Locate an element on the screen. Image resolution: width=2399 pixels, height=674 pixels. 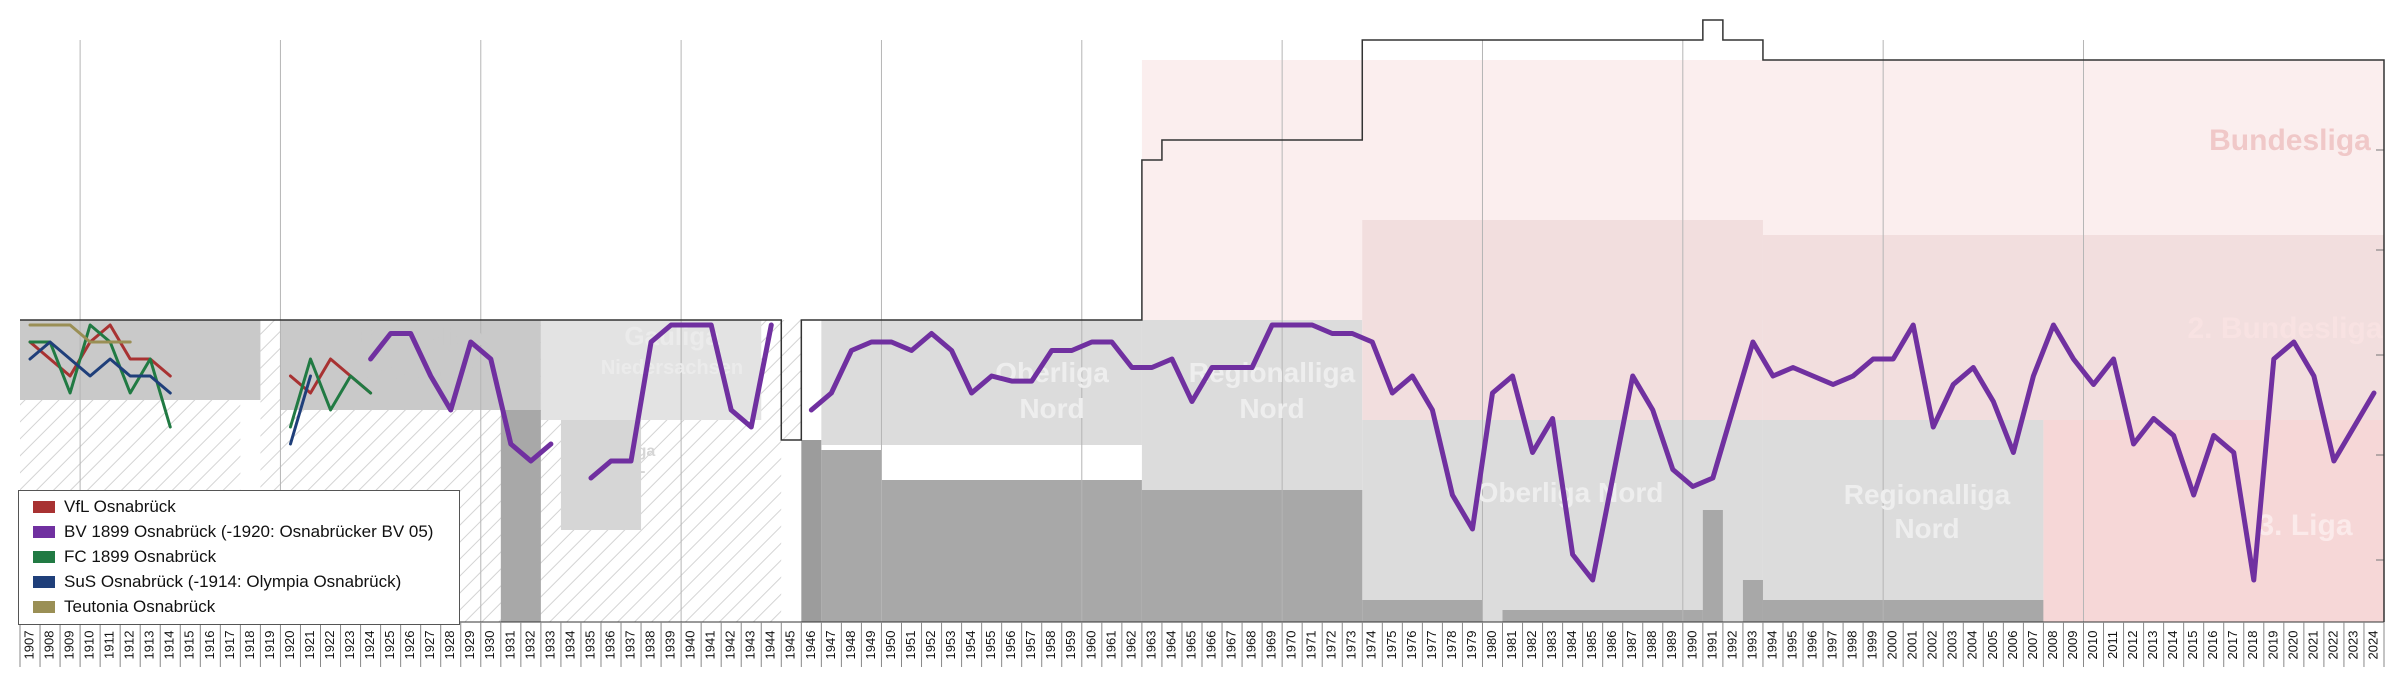
x-tick-label: 1995 is located at coordinates (1791, 645).